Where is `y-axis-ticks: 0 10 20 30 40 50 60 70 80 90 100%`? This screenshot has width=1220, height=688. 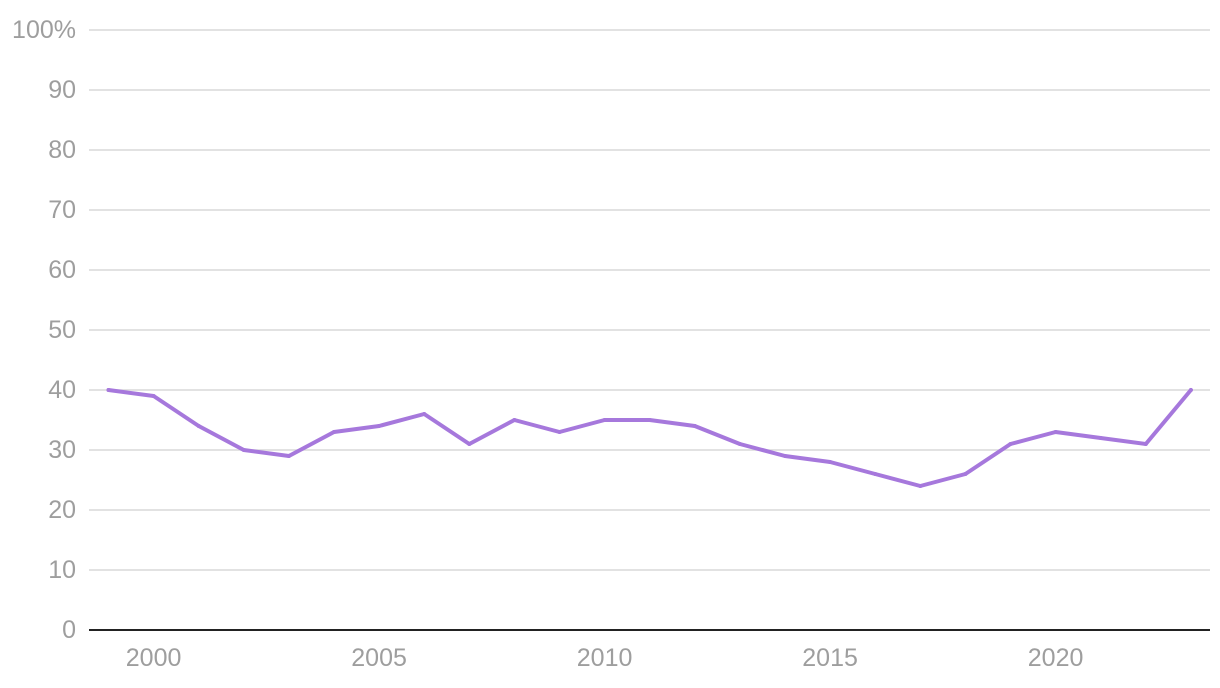
y-axis-ticks: 0 10 20 30 40 50 60 70 80 90 100% is located at coordinates (44, 330).